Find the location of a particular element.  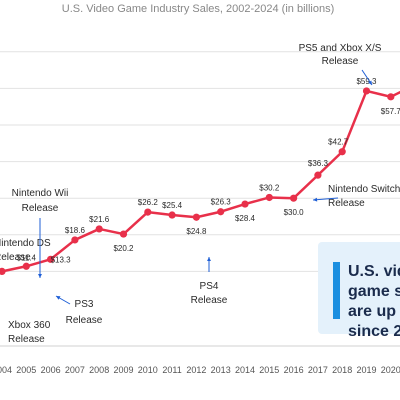

callout-line-2: game sales is located at coordinates (374, 291).